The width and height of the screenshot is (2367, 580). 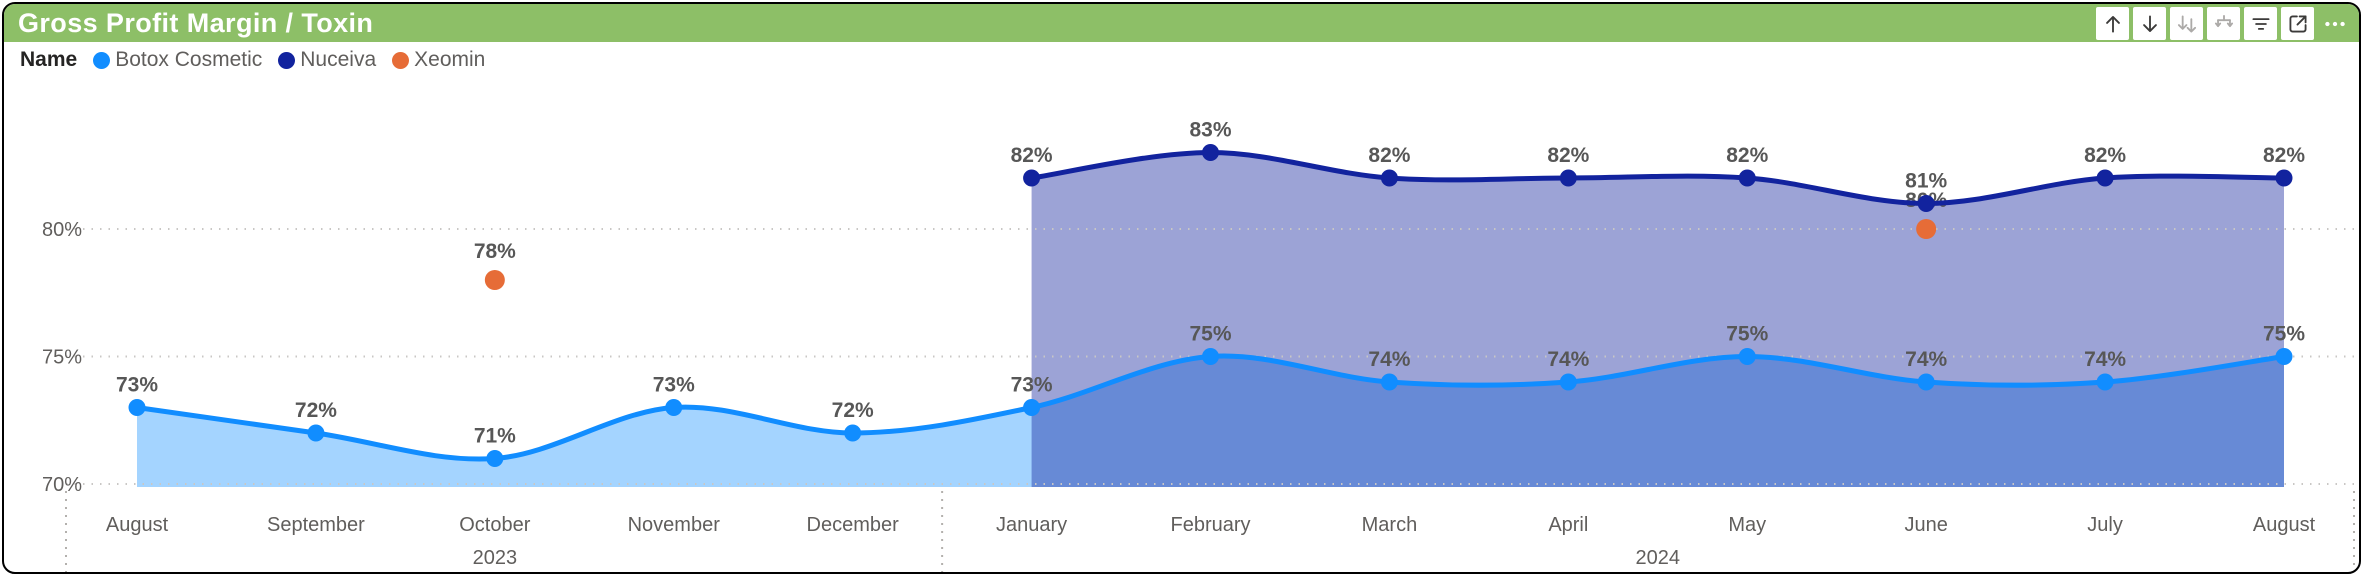 What do you see at coordinates (674, 525) in the screenshot?
I see `x-axis-month-label: November` at bounding box center [674, 525].